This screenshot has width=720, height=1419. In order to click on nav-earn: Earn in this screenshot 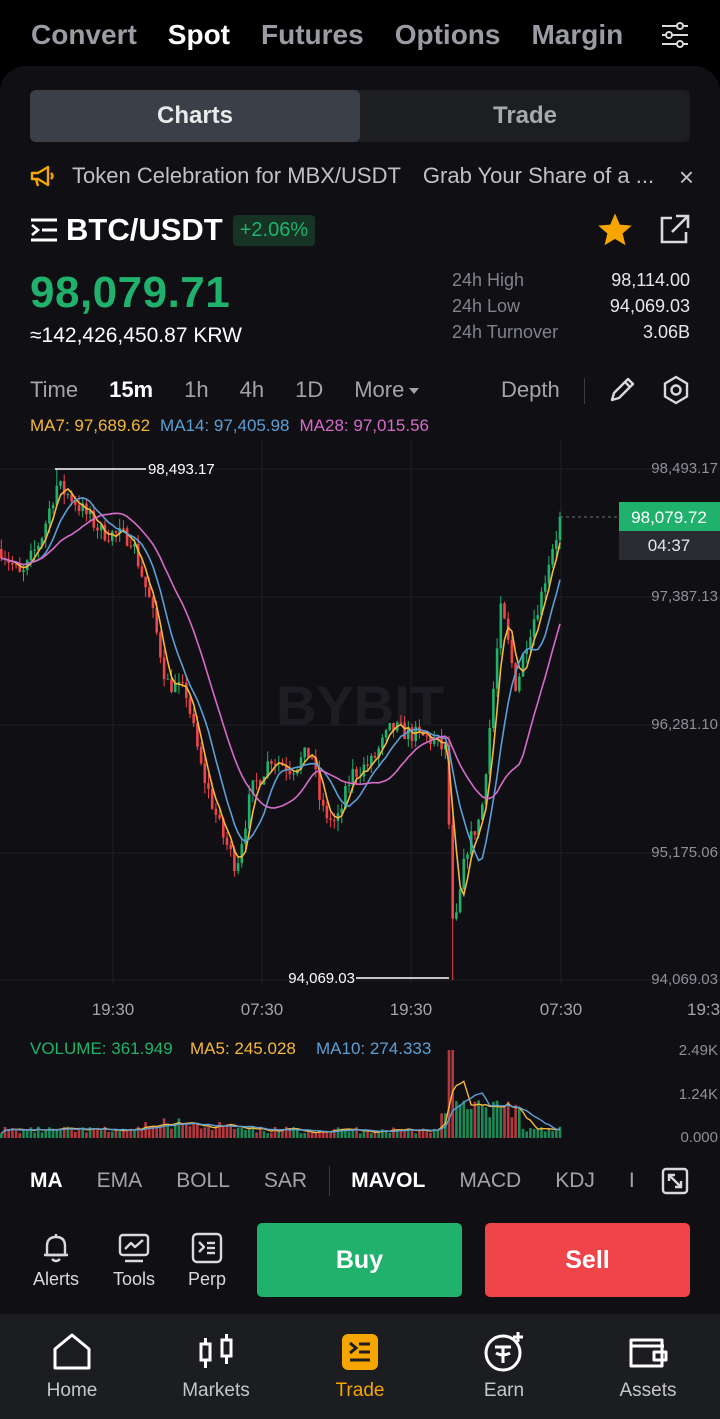, I will do `click(504, 1366)`.